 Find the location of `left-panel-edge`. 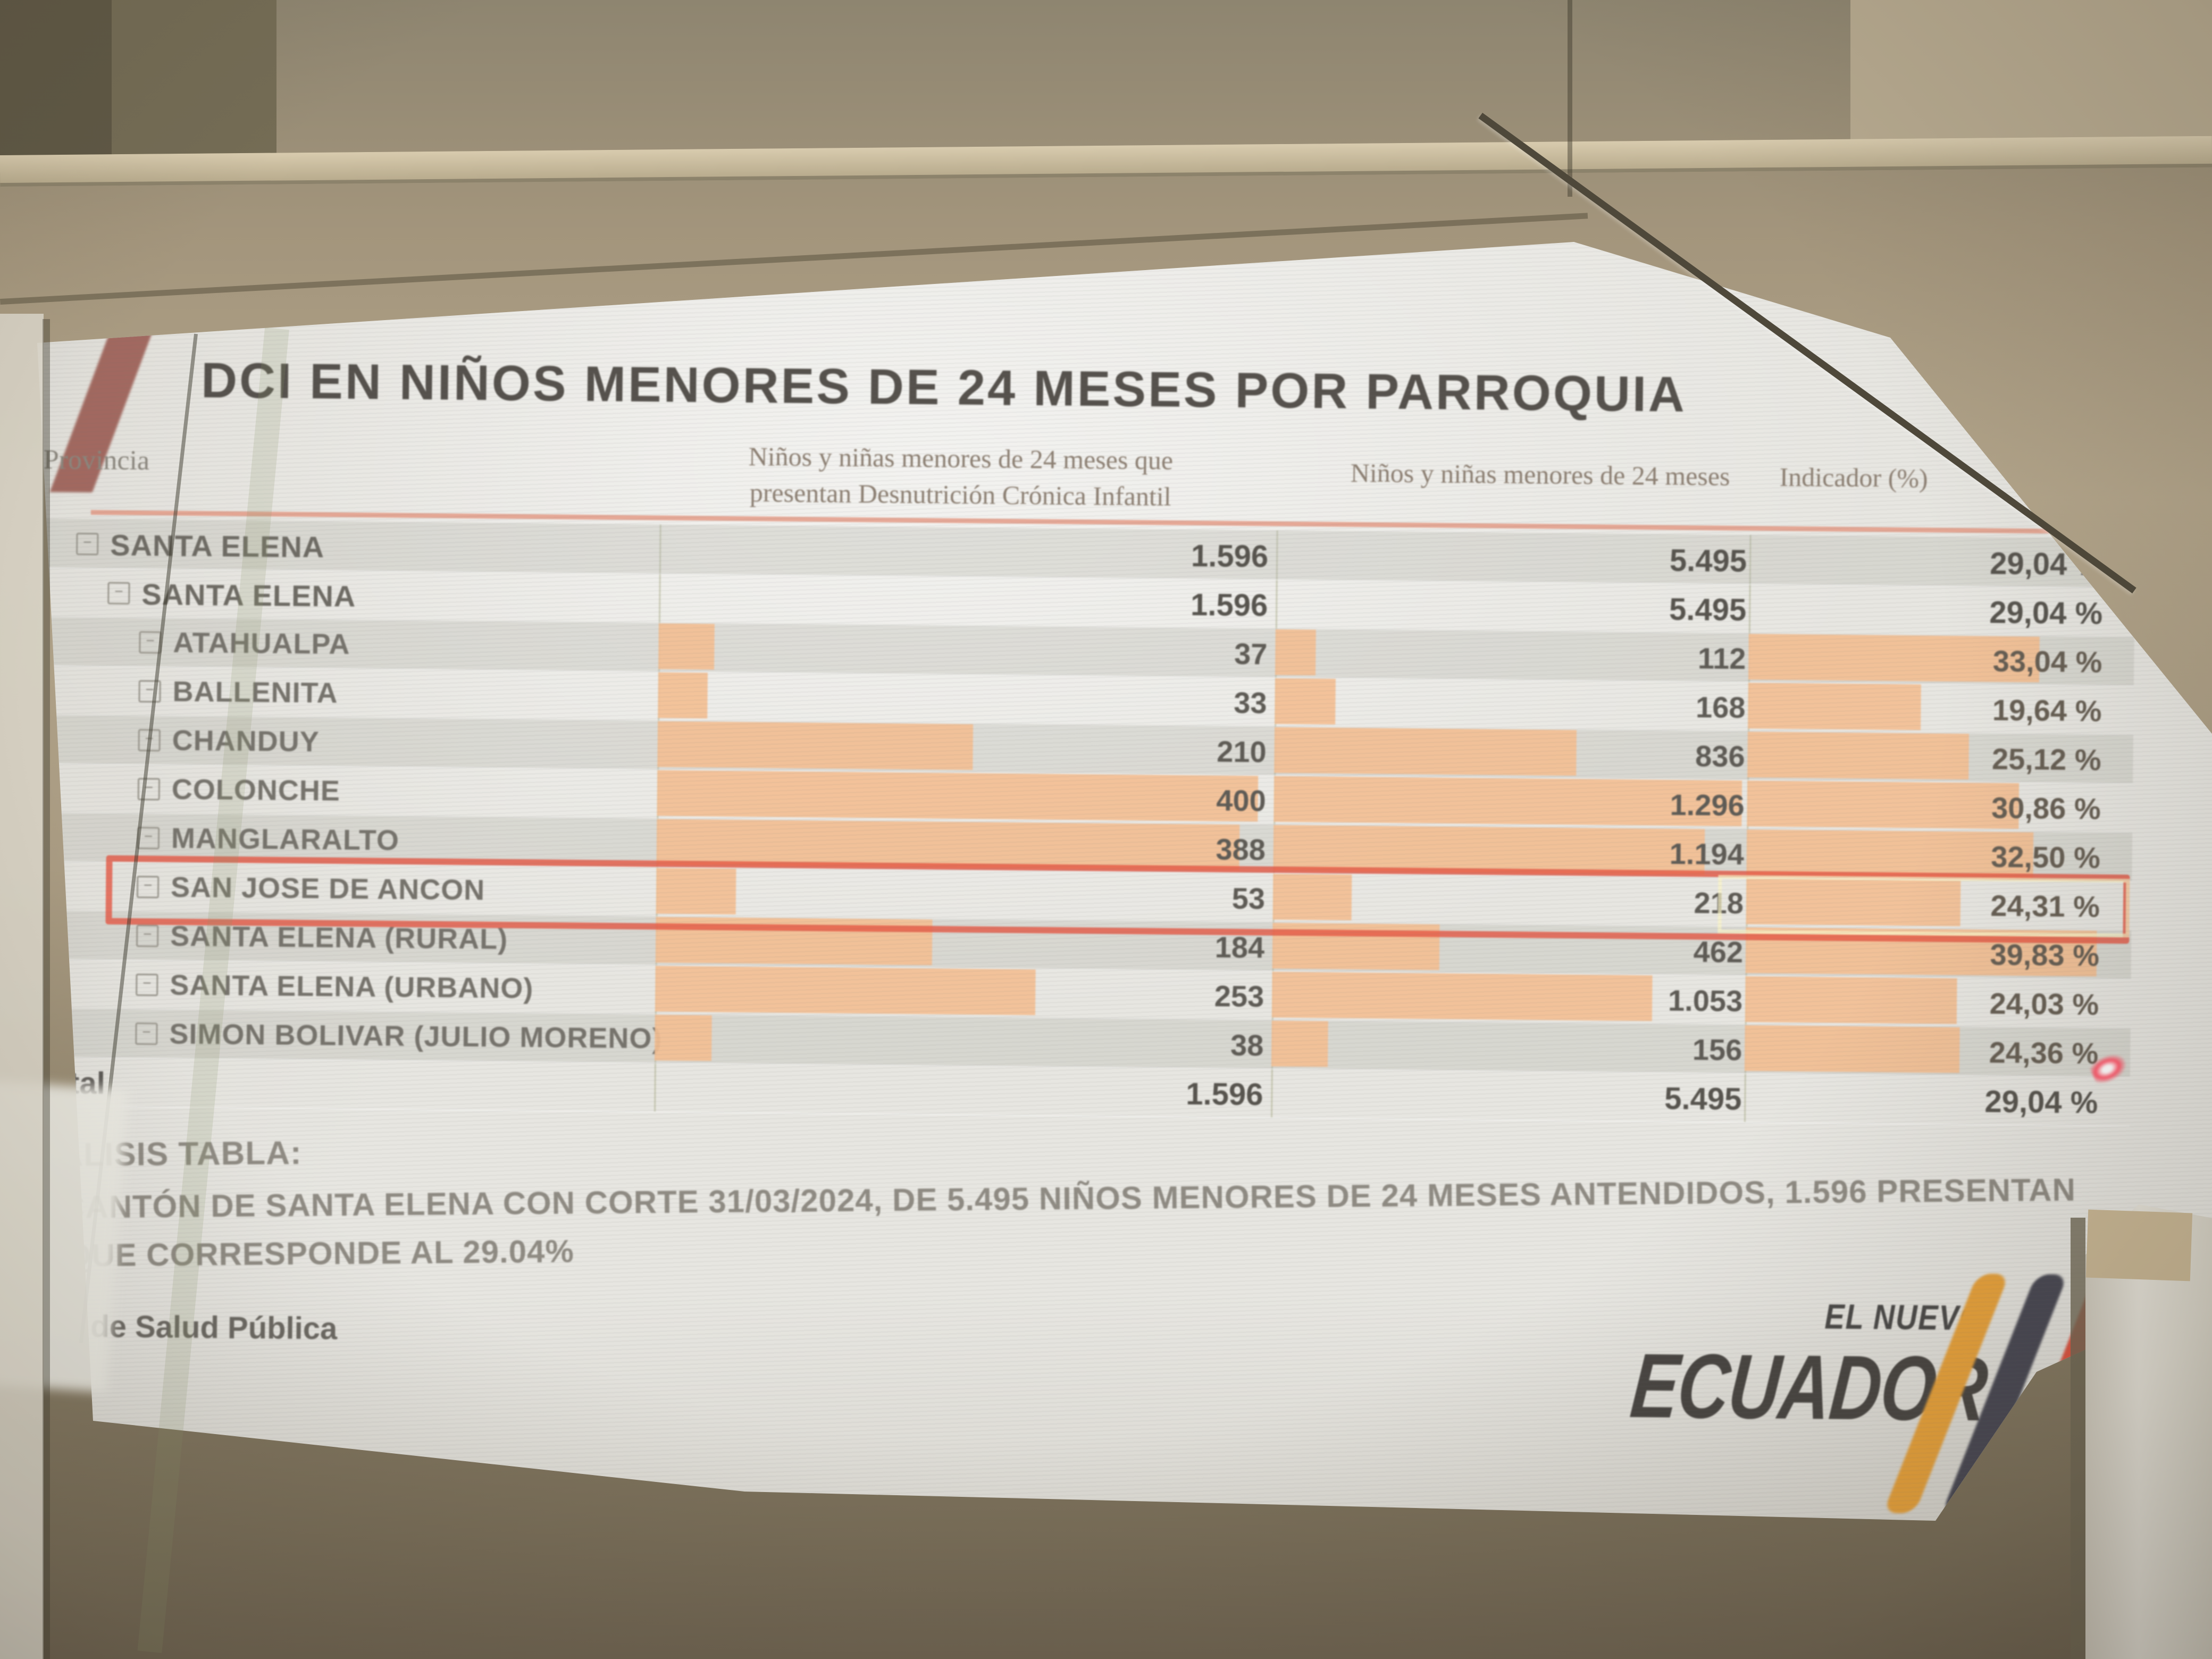

left-panel-edge is located at coordinates (46, 989).